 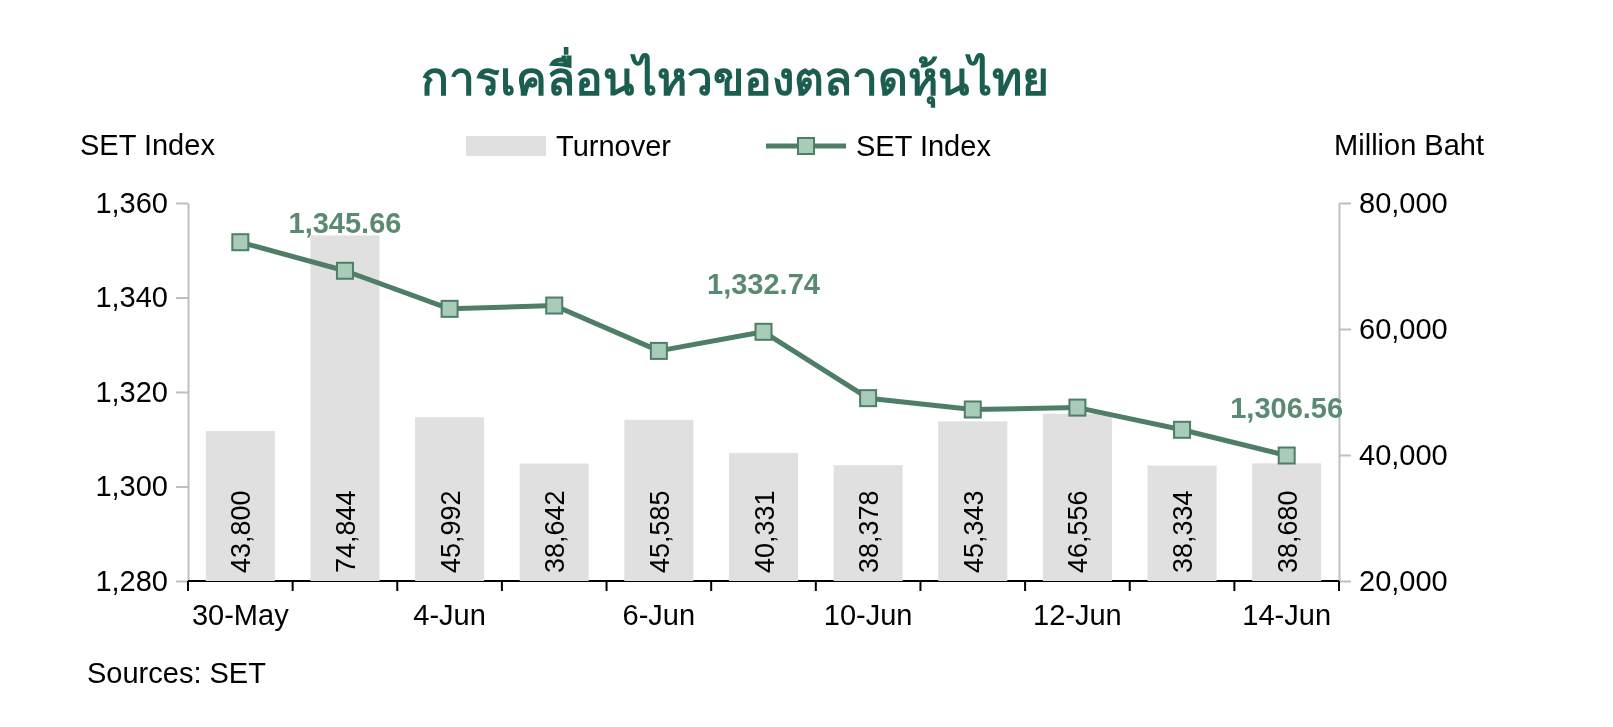 What do you see at coordinates (1409, 145) in the screenshot?
I see `y2-axis-title: Million Baht` at bounding box center [1409, 145].